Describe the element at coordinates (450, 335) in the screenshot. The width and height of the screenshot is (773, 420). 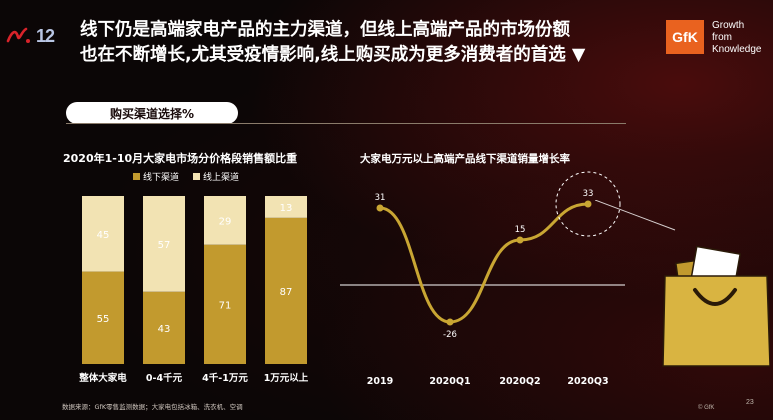
I see `data-label: -26` at that location.